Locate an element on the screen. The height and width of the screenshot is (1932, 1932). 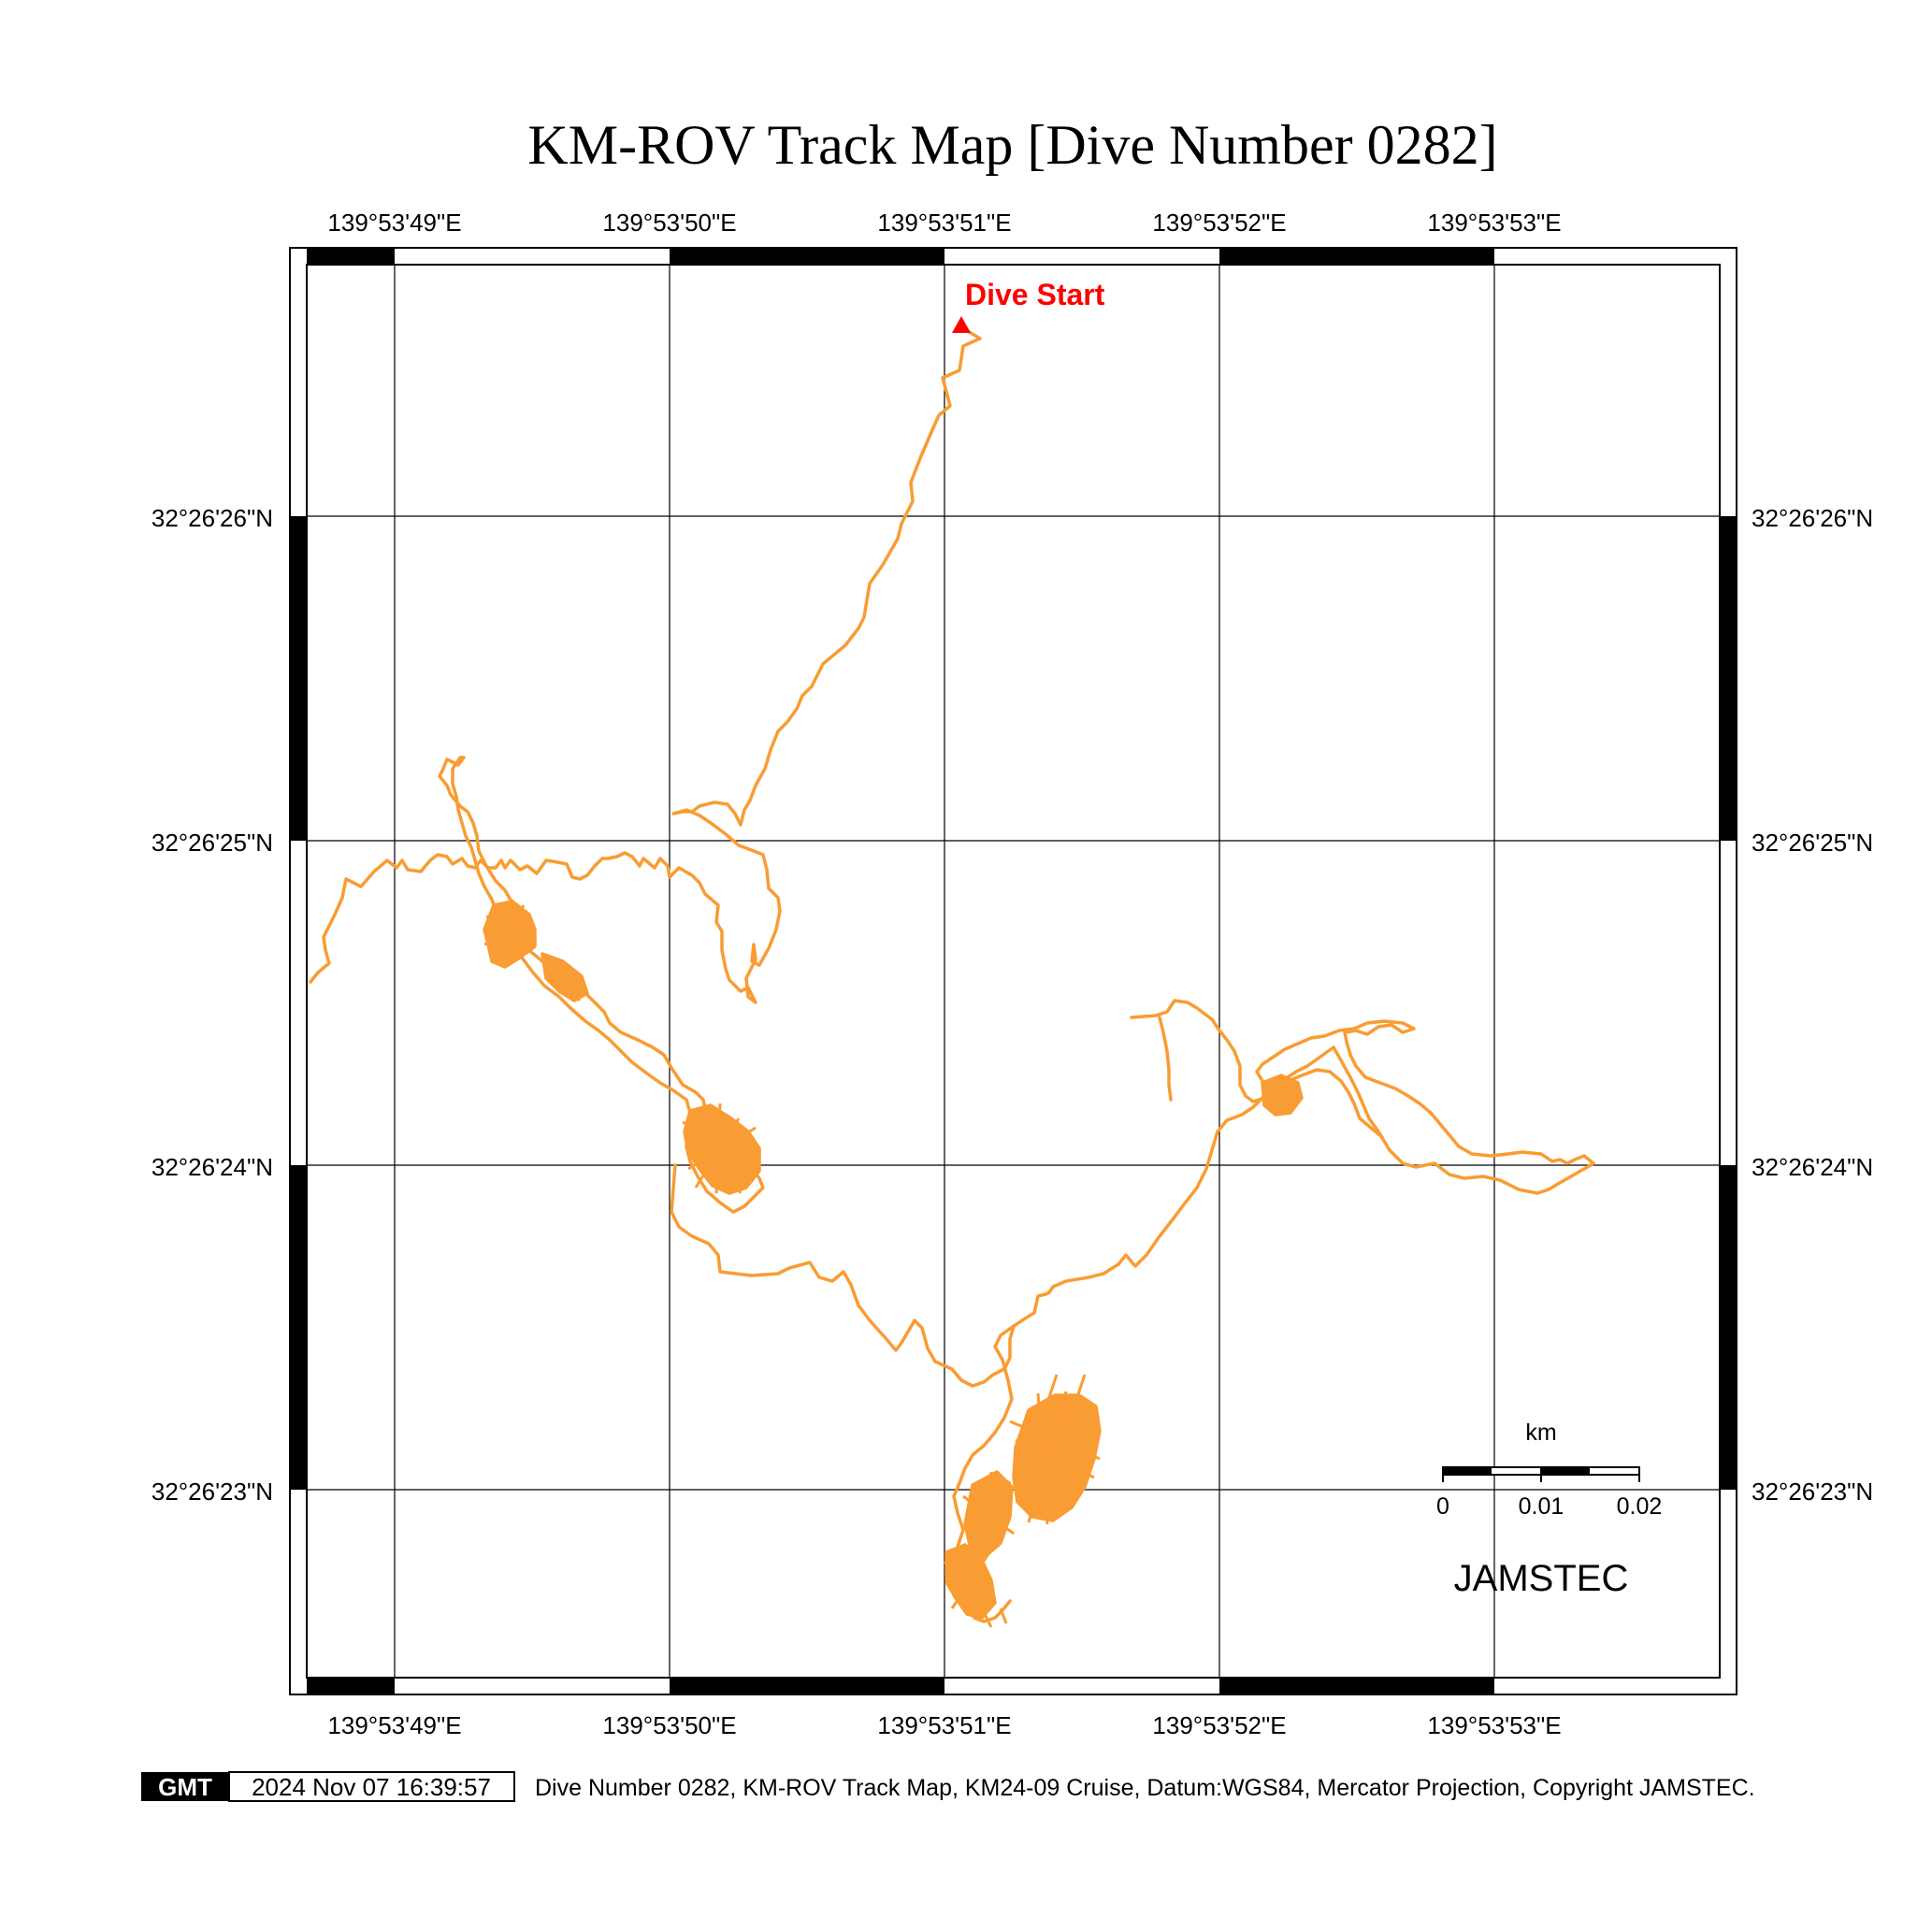
lon-label-bottom: 139°53'49"E is located at coordinates (394, 1725).